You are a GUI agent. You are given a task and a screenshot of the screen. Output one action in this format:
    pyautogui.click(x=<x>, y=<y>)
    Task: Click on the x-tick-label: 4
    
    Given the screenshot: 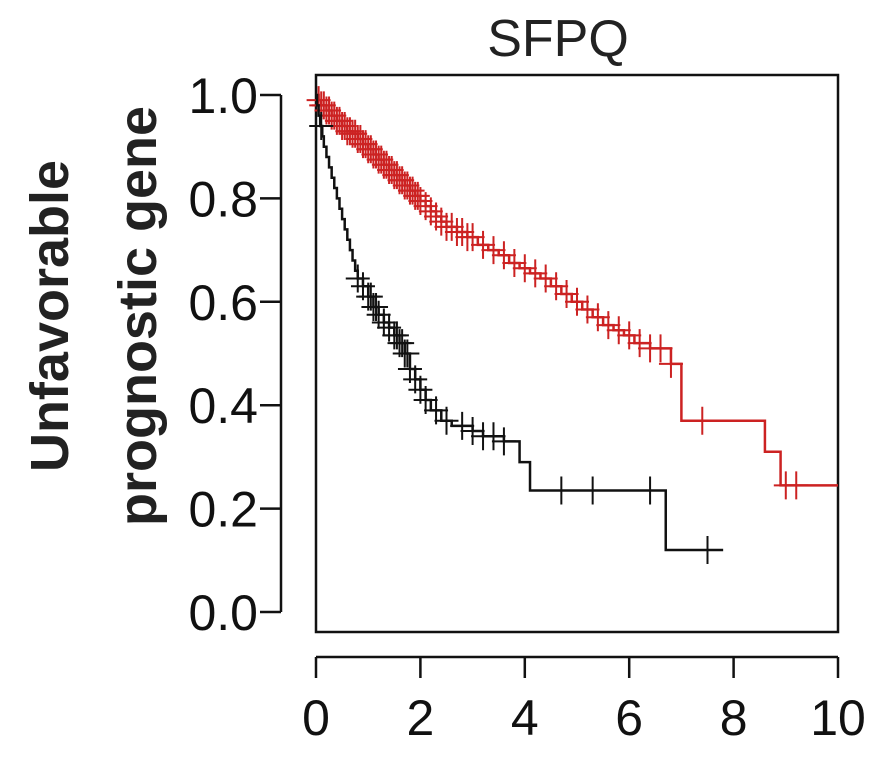 What is the action you would take?
    pyautogui.click(x=525, y=718)
    